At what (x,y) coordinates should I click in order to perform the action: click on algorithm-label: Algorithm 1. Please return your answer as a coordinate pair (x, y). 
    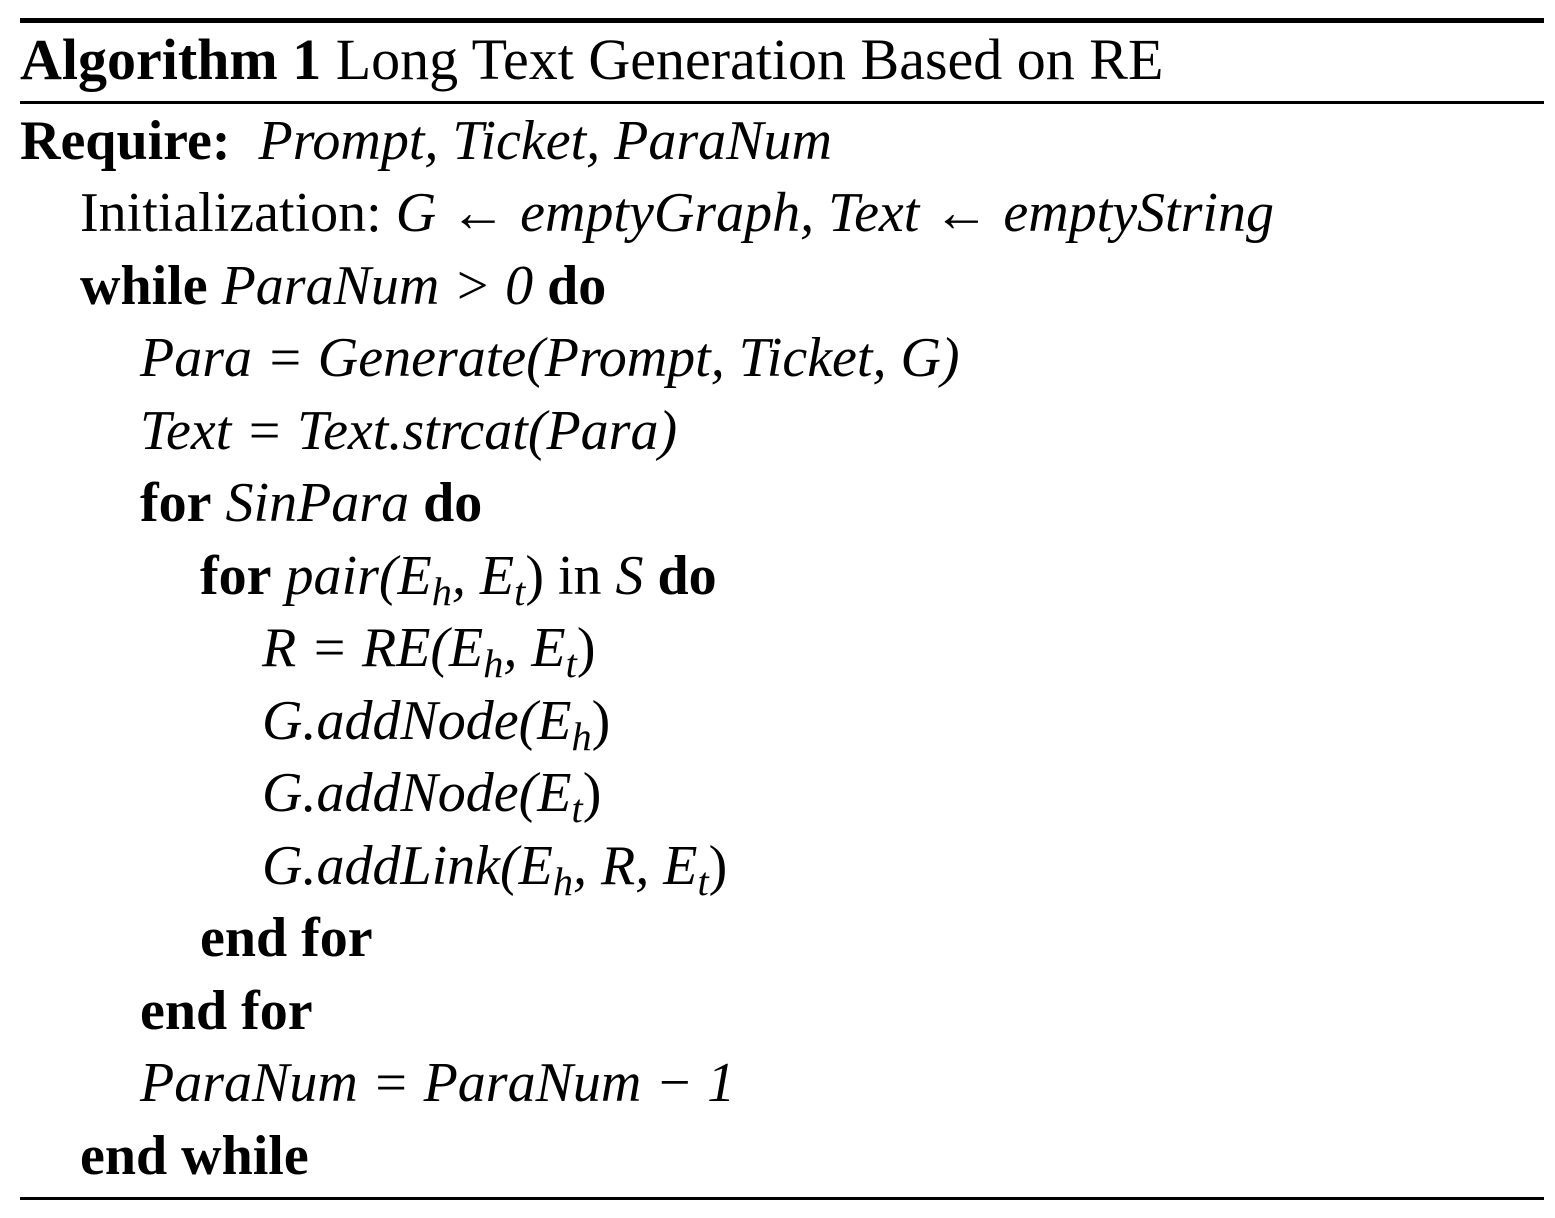
    Looking at the image, I should click on (171, 59).